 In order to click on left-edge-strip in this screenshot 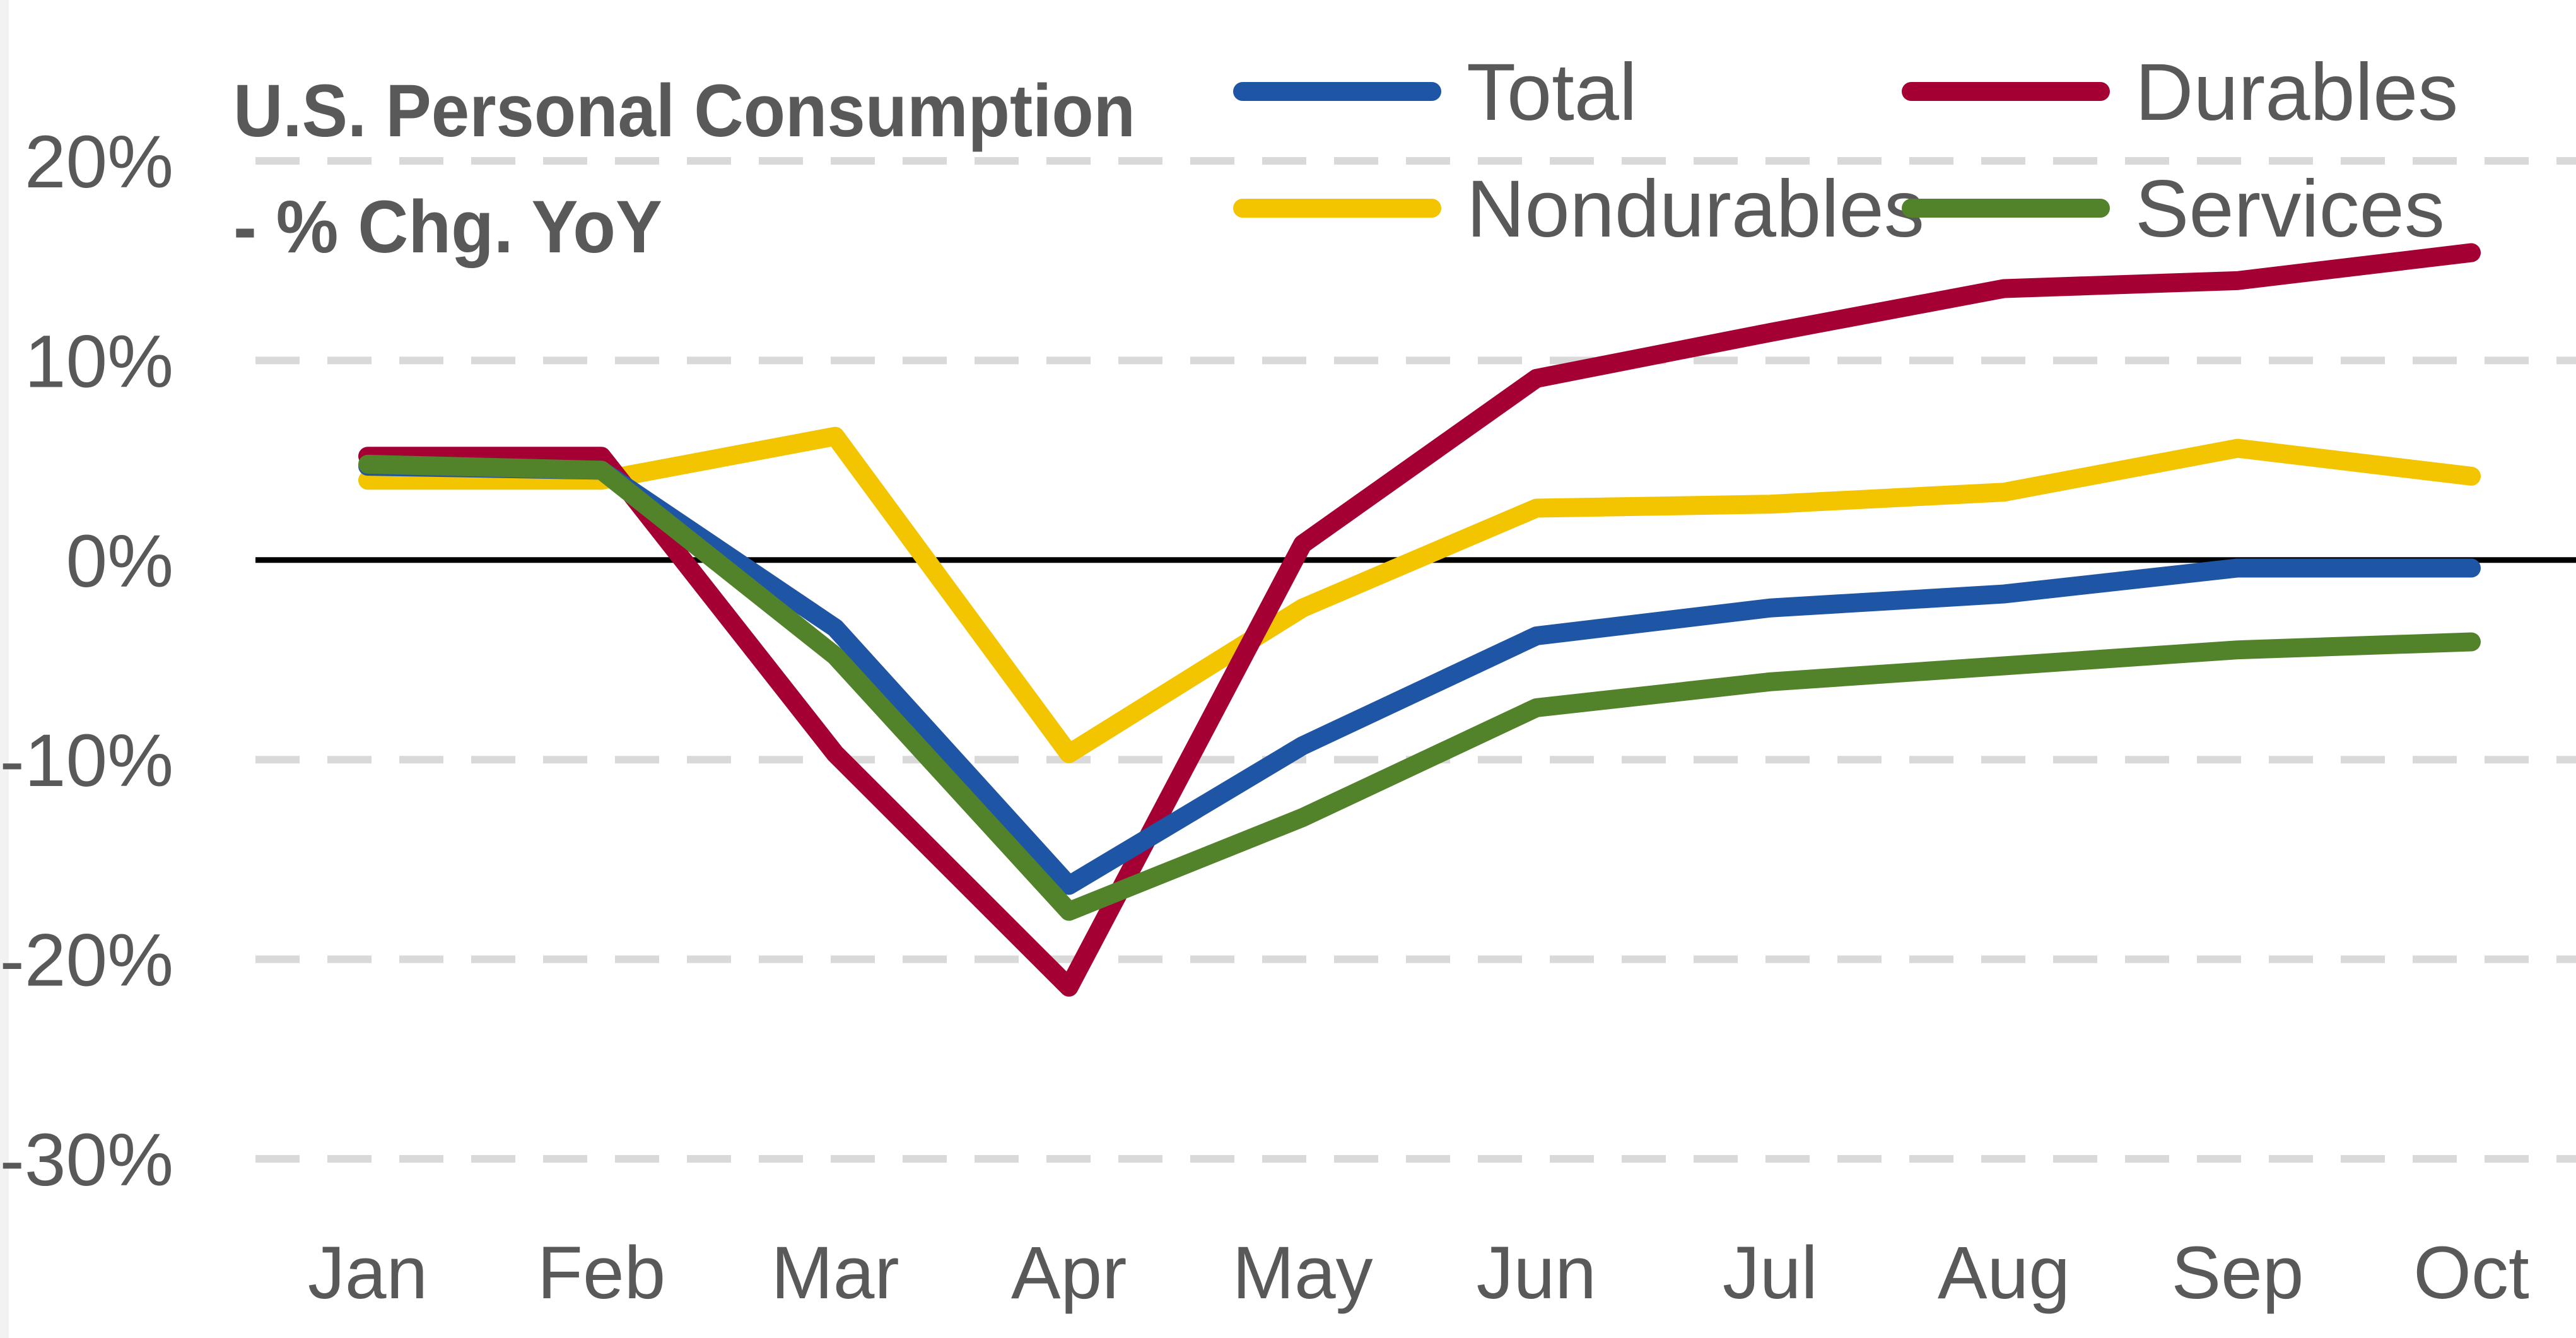, I will do `click(4, 669)`.